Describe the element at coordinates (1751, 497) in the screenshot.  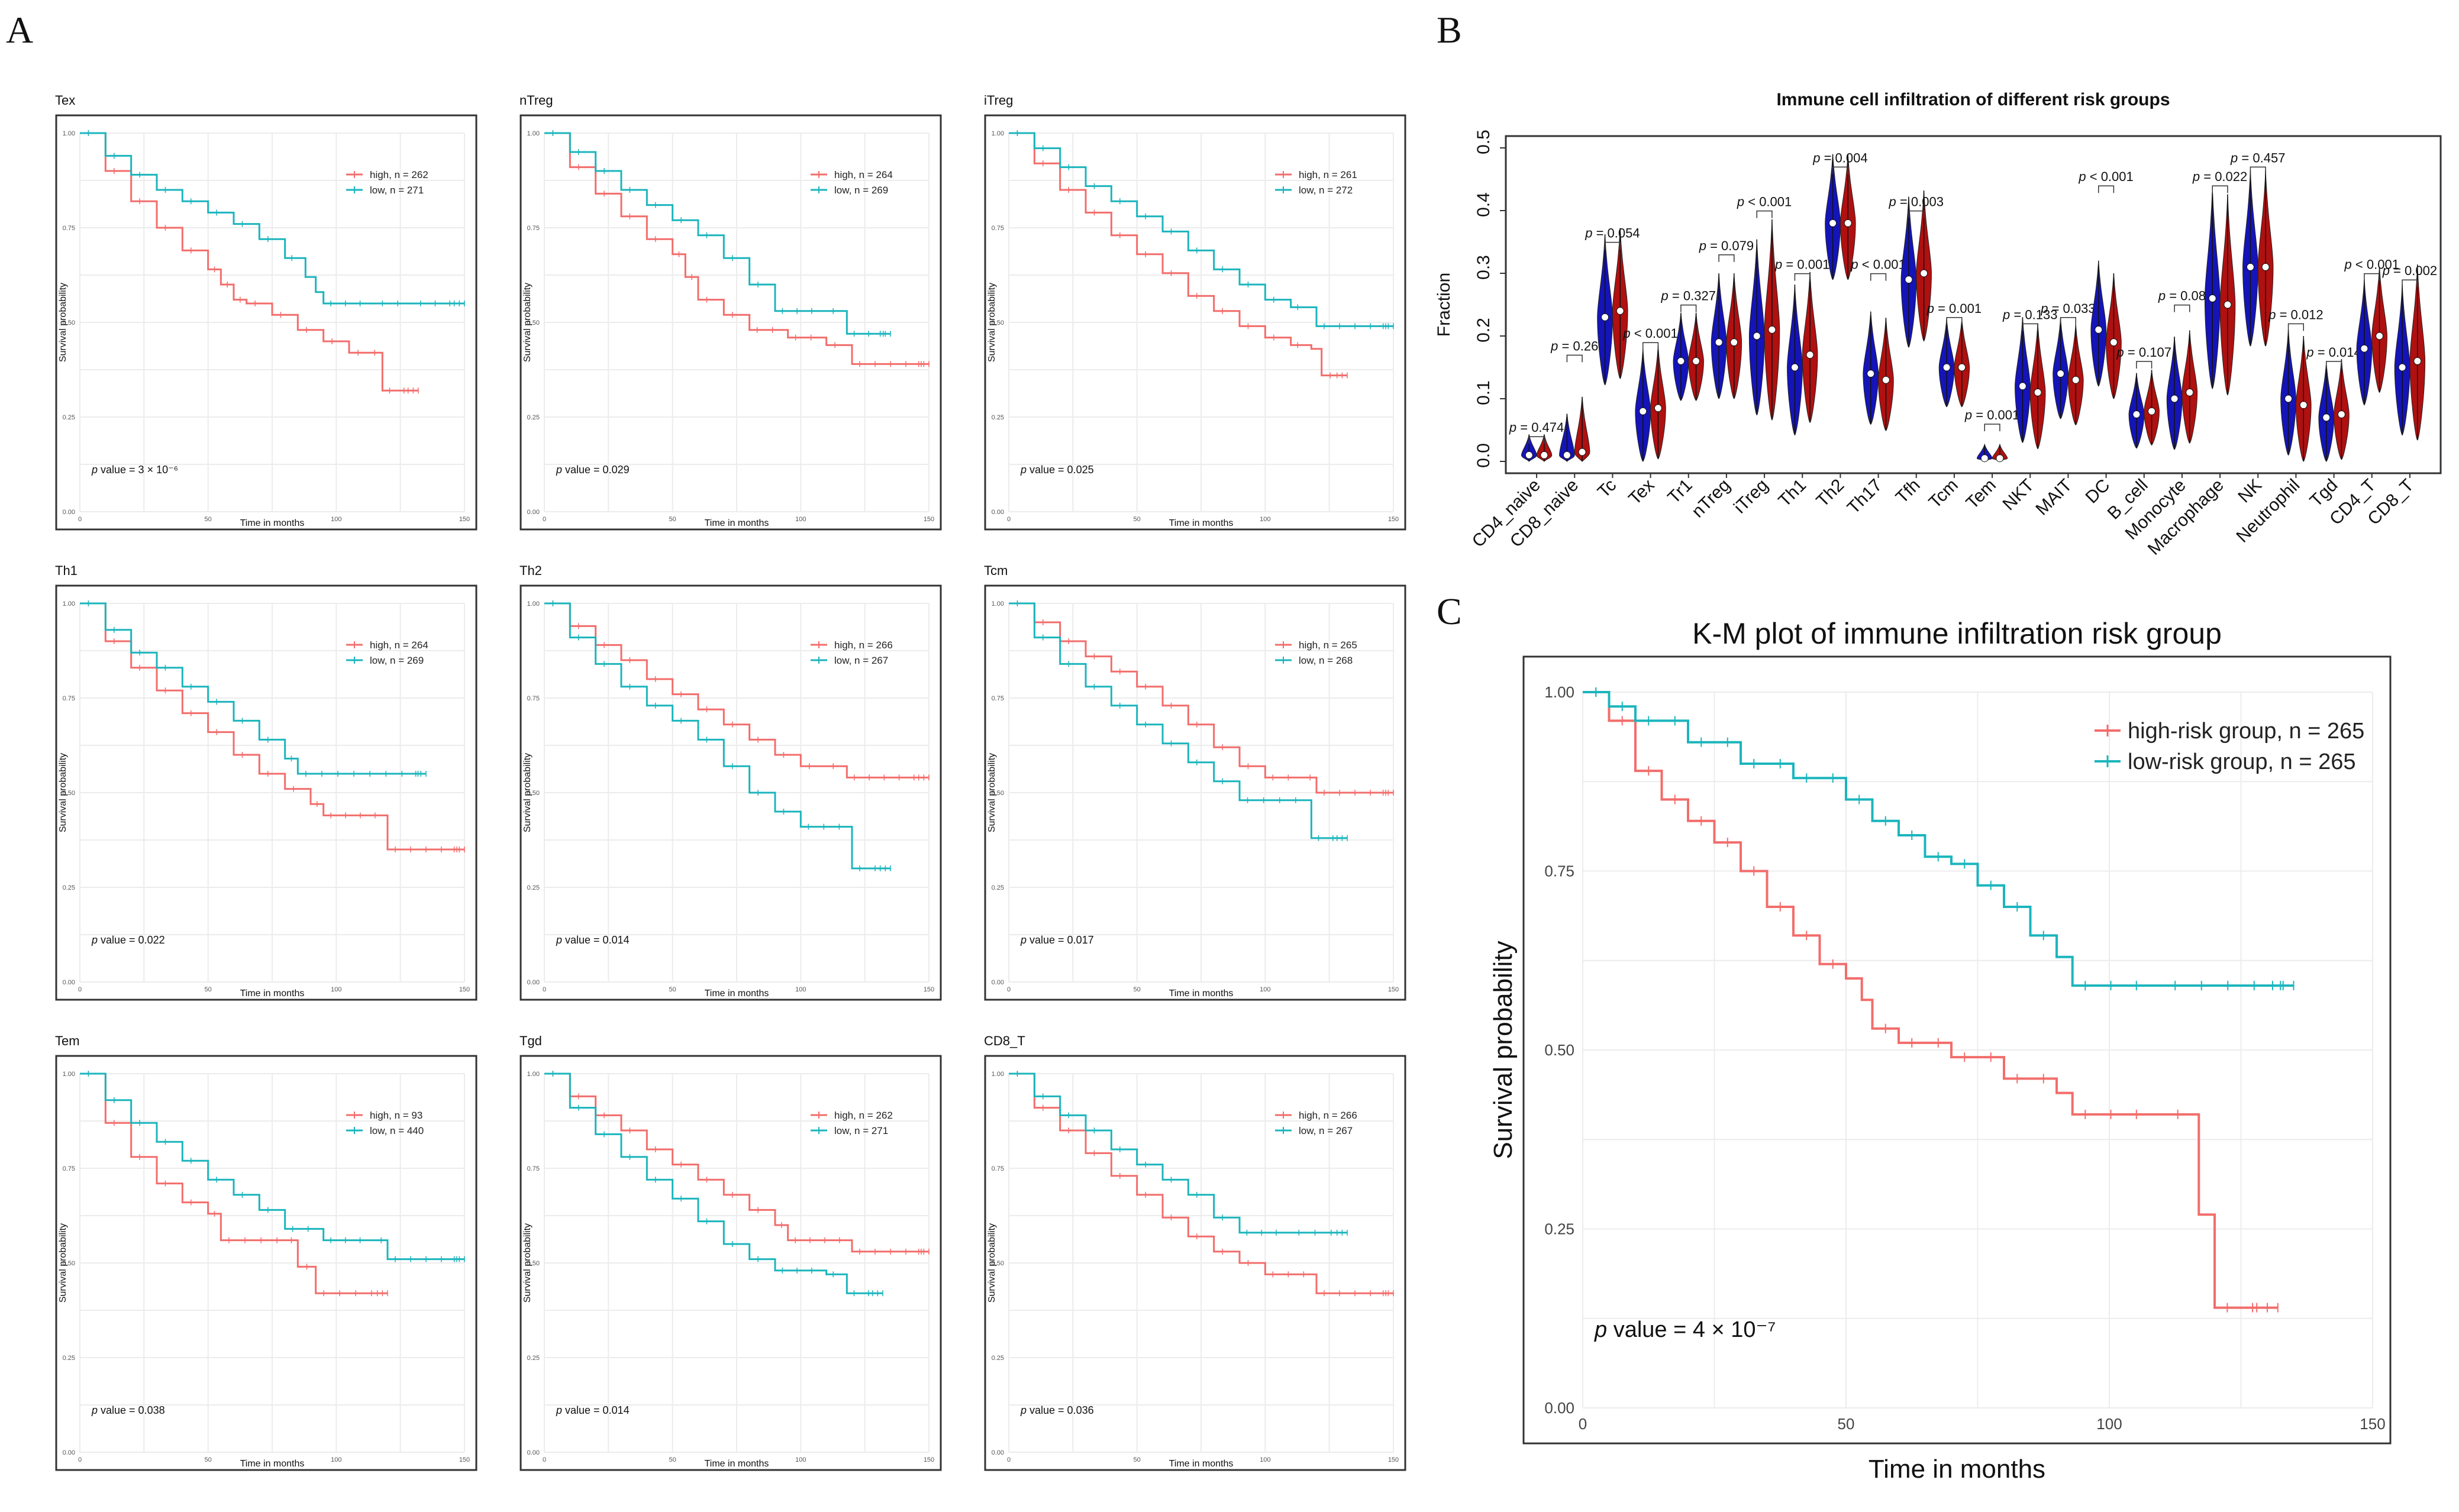
I see `x-tick-label-itreg: iTreg` at that location.